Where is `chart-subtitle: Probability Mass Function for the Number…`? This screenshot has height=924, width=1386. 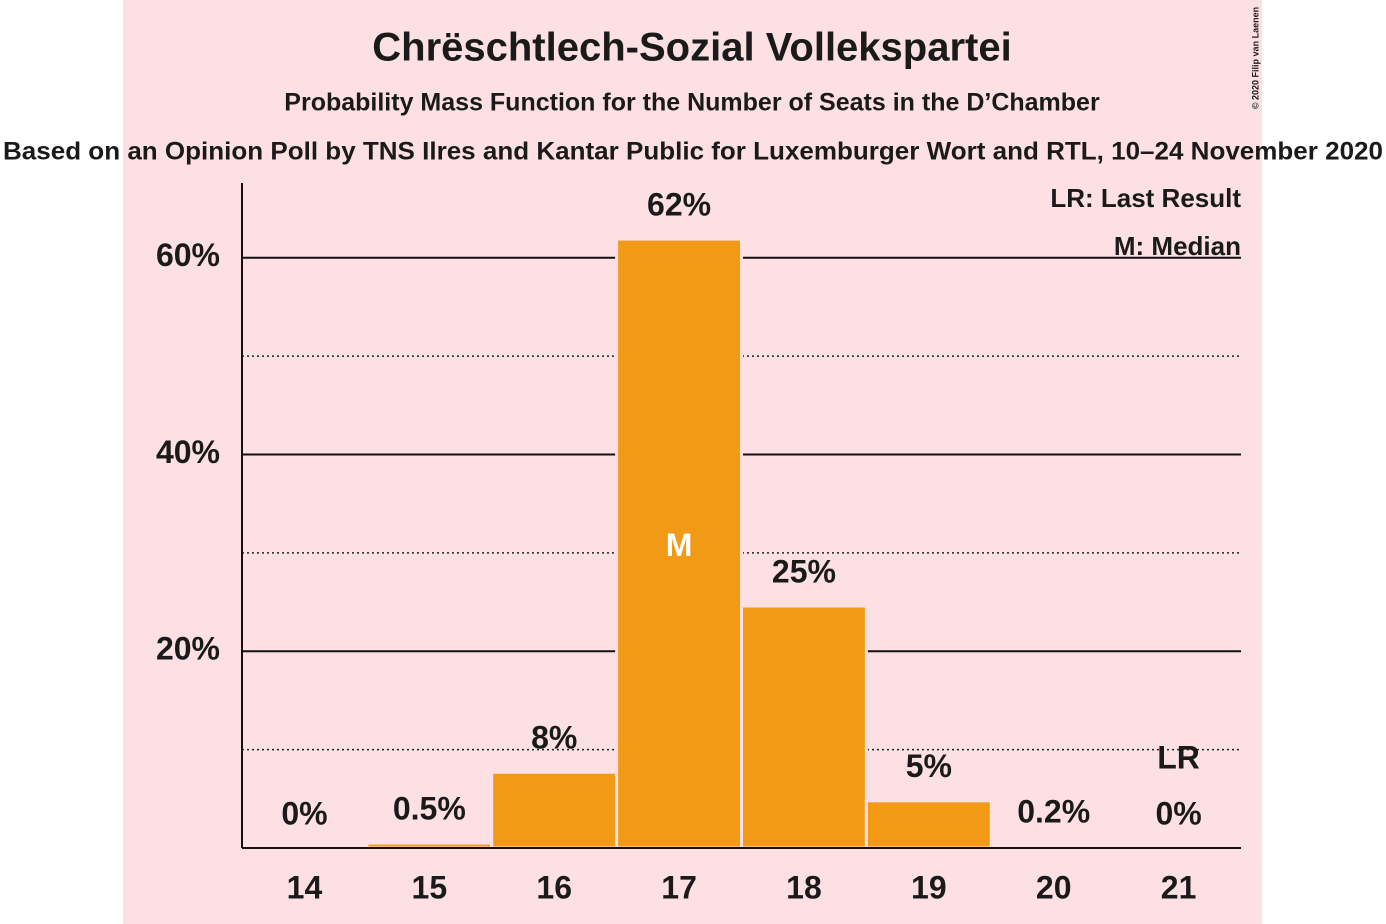
chart-subtitle: Probability Mass Function for the Number… is located at coordinates (692, 103).